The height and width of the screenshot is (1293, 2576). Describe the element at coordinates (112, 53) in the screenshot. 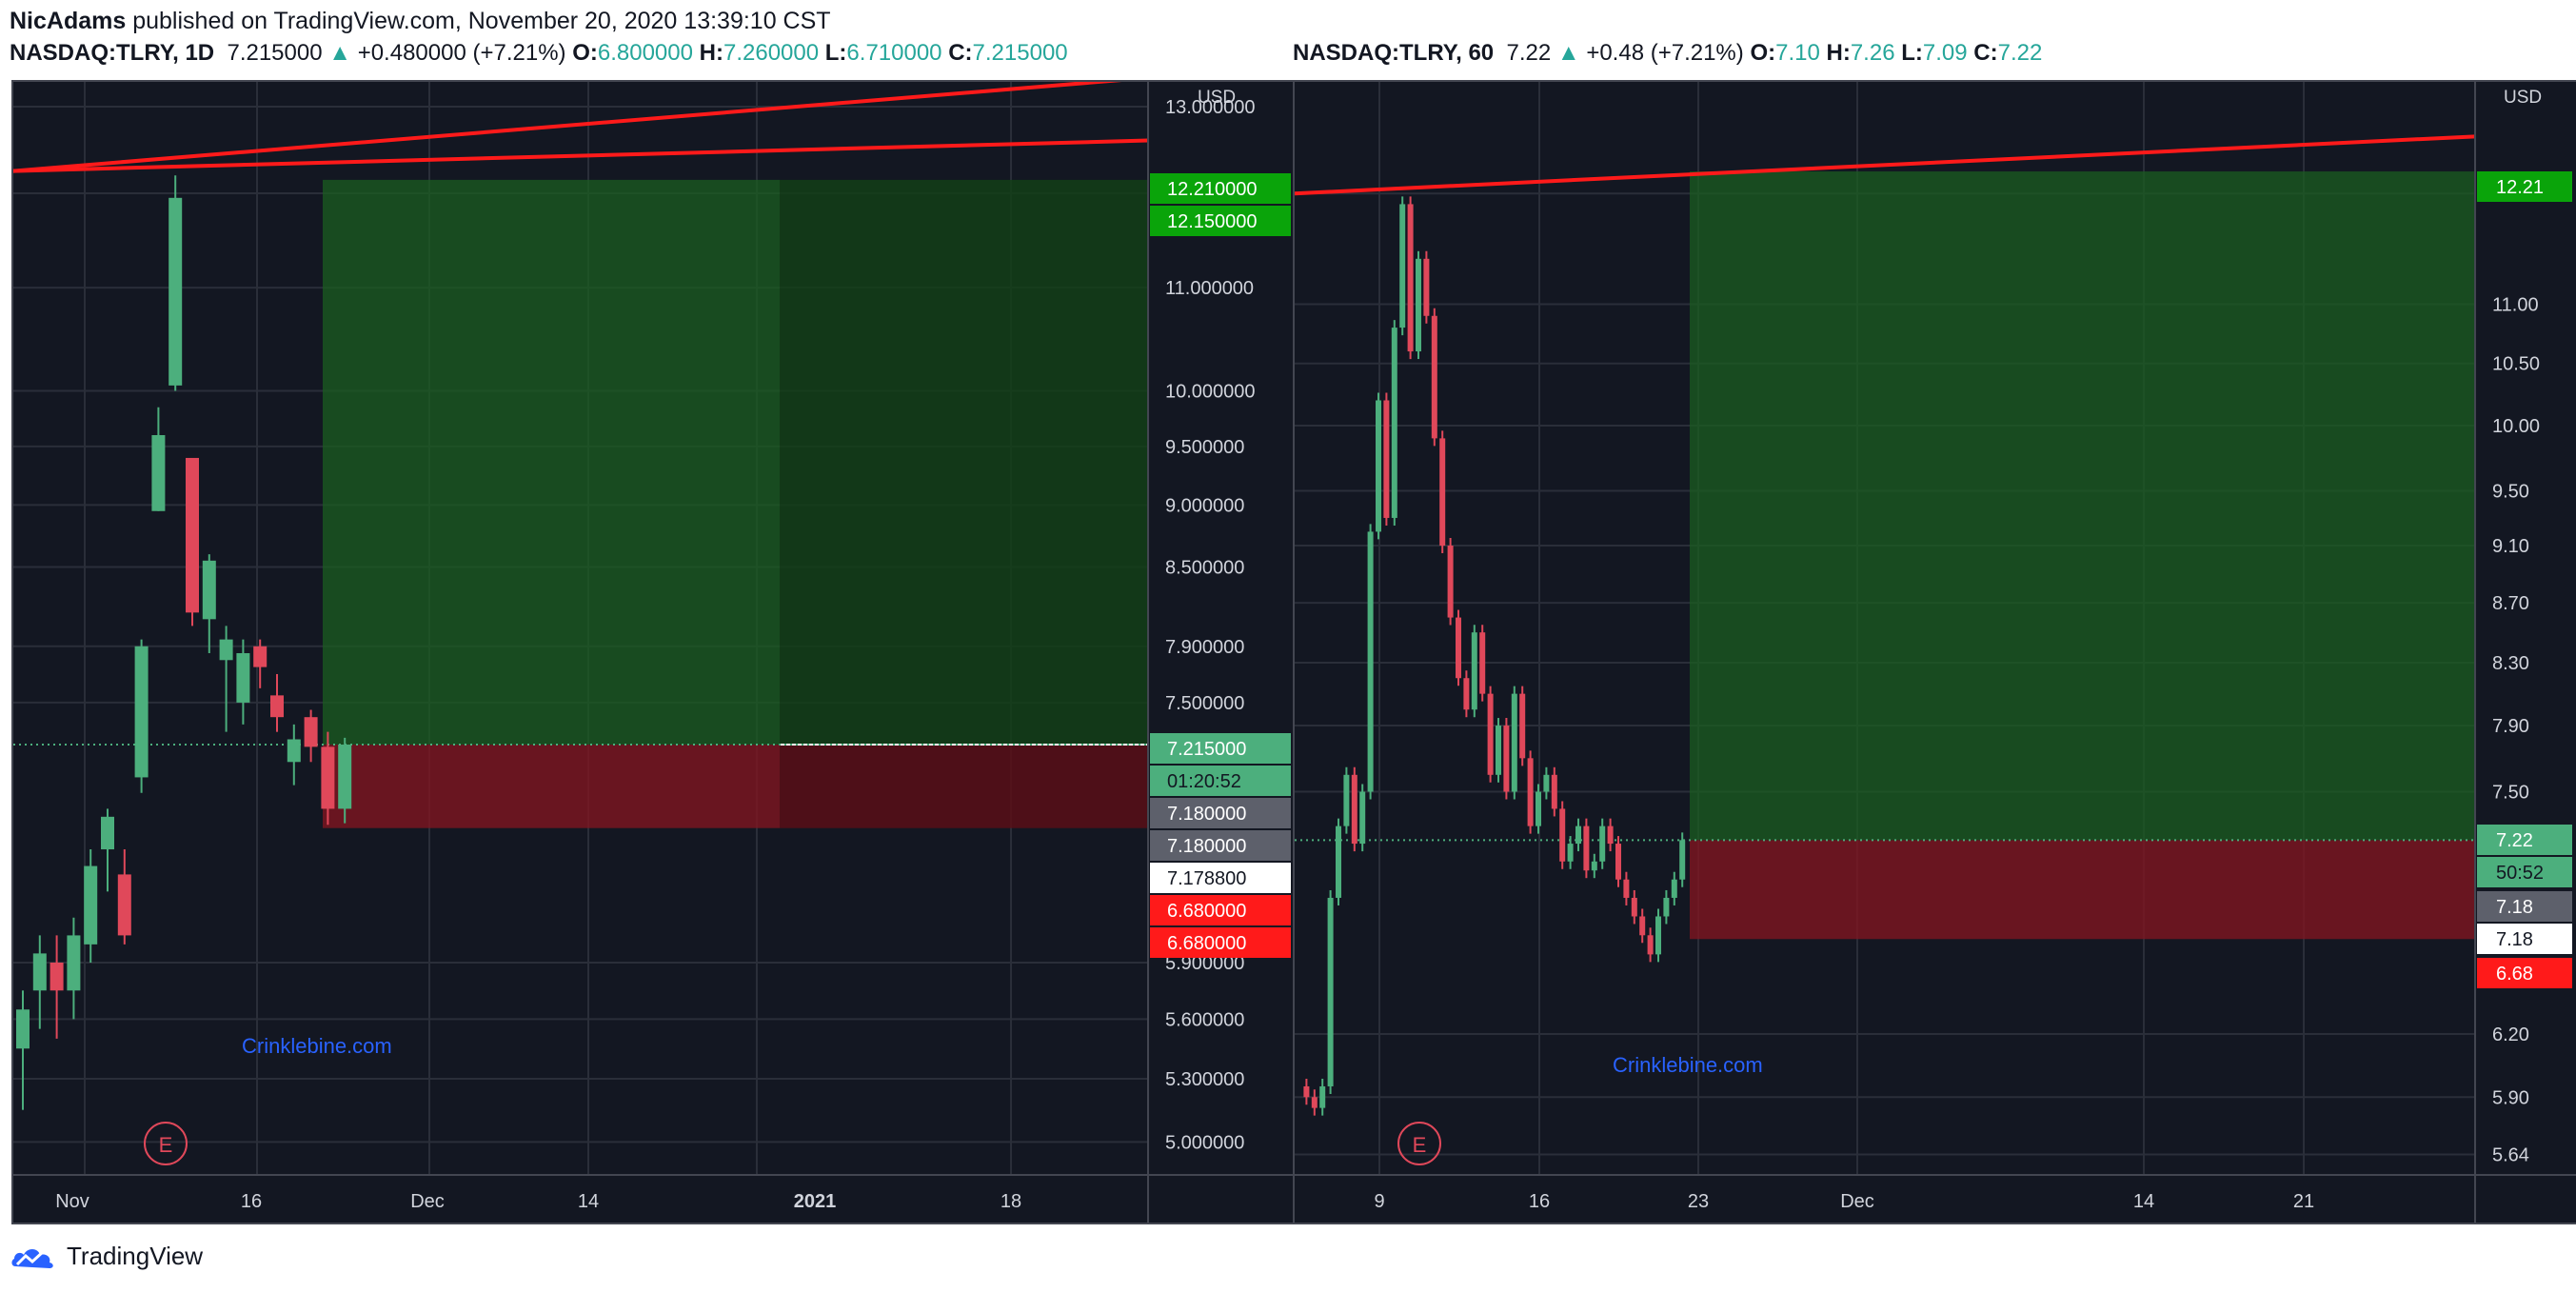

I see `left-symbol: NASDAQ:TLRY, 1D` at that location.